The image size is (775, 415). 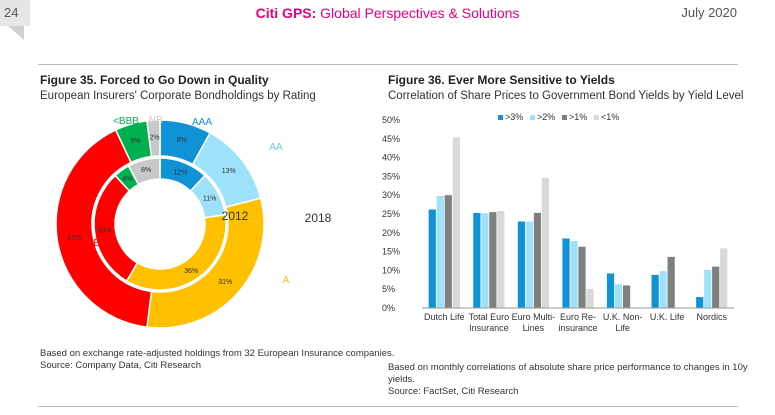 I want to click on x-tick-label-u-k-non-life-0: U.K. Non-, so click(x=623, y=317).